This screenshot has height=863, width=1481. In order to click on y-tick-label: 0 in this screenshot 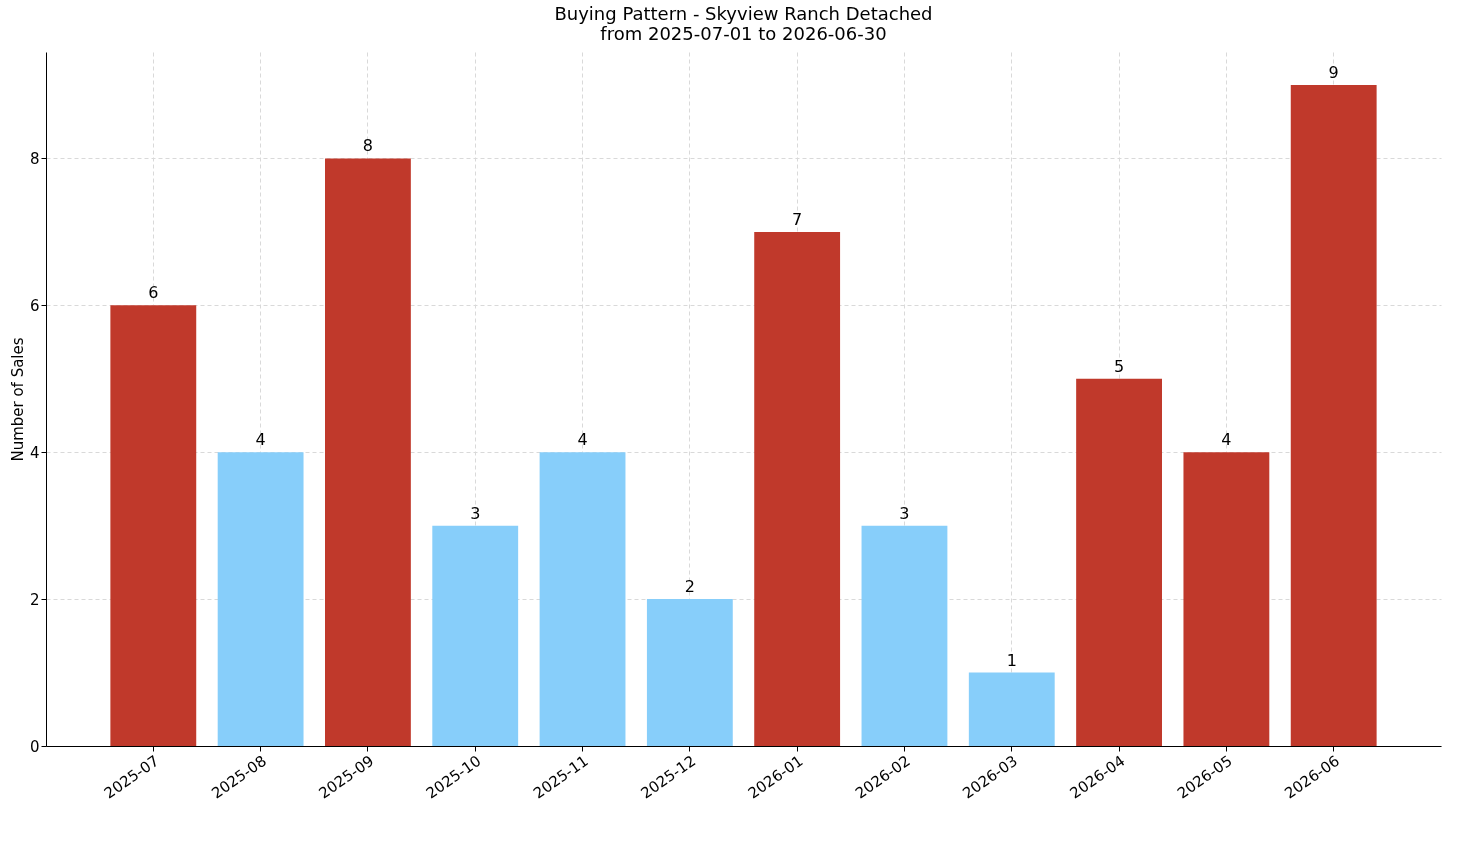, I will do `click(34, 746)`.